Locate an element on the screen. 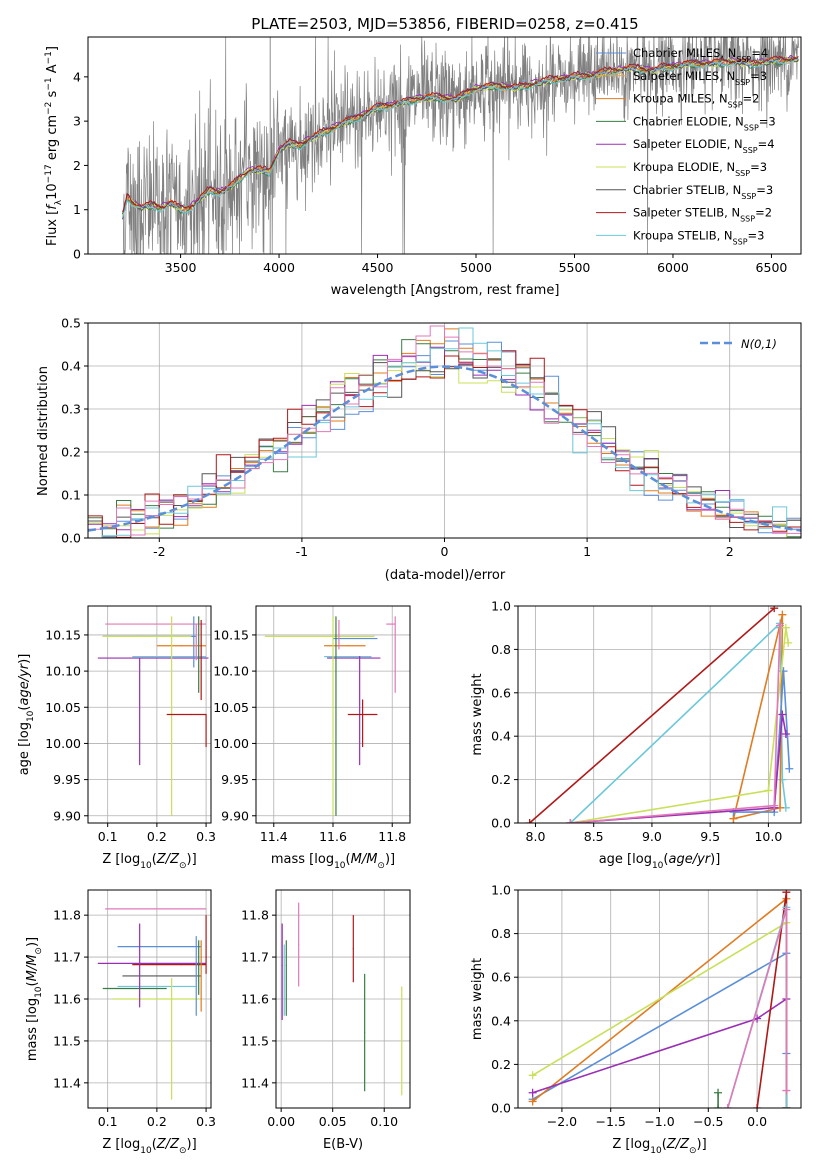 The width and height of the screenshot is (819, 1170). y-tick-label: 11.6 is located at coordinates (67, 999).